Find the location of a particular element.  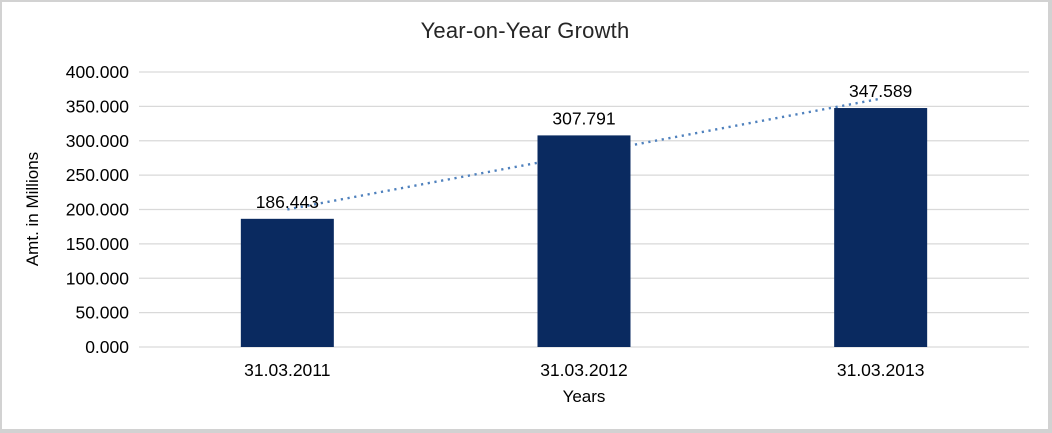

y-tick-label: 400.000 is located at coordinates (98, 72).